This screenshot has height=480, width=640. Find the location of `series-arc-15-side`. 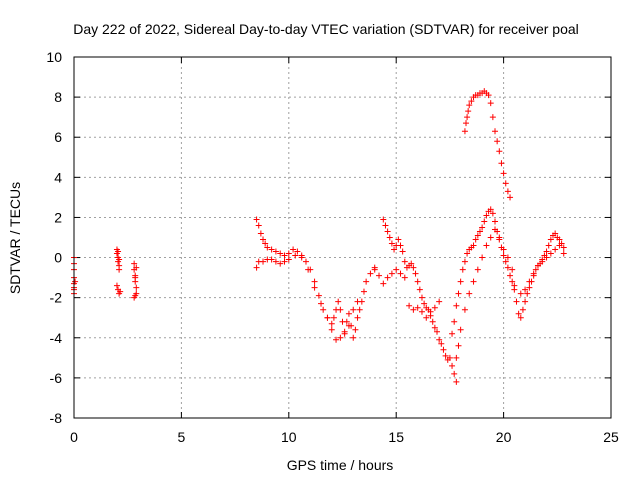

series-arc-15-side is located at coordinates (407, 292).